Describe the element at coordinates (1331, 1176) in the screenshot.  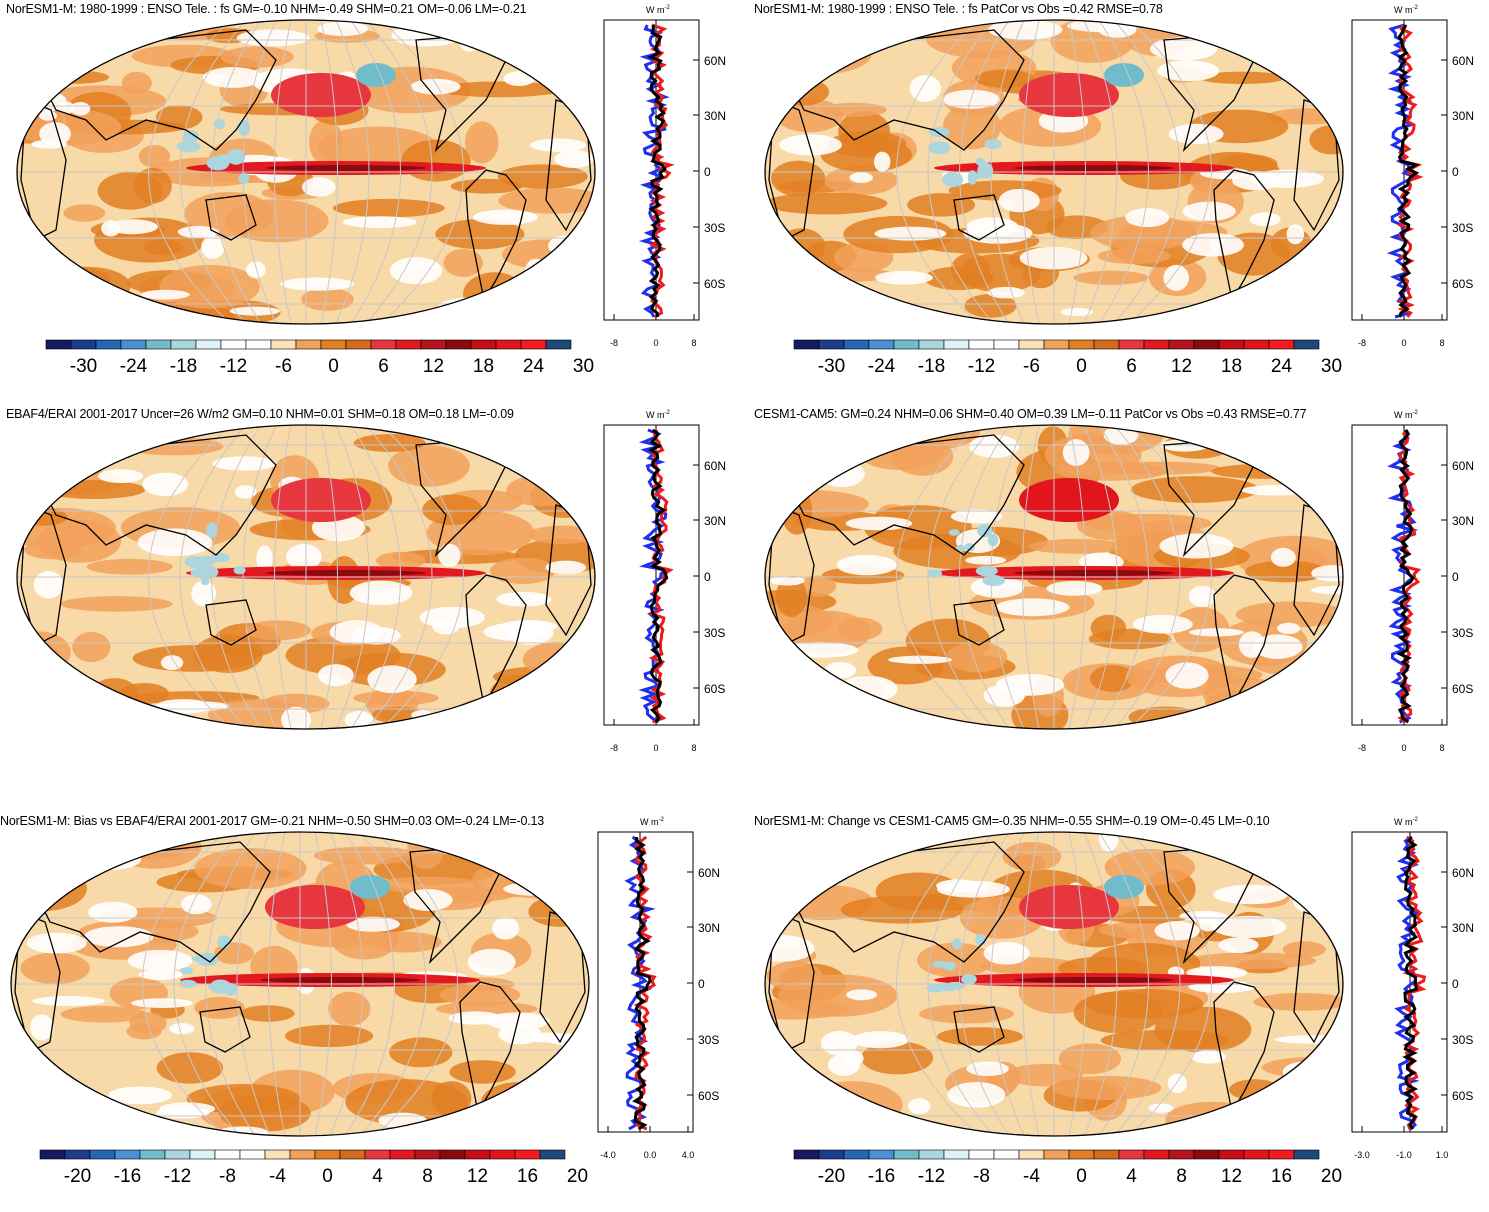
I see `colorbar-label: 20` at that location.